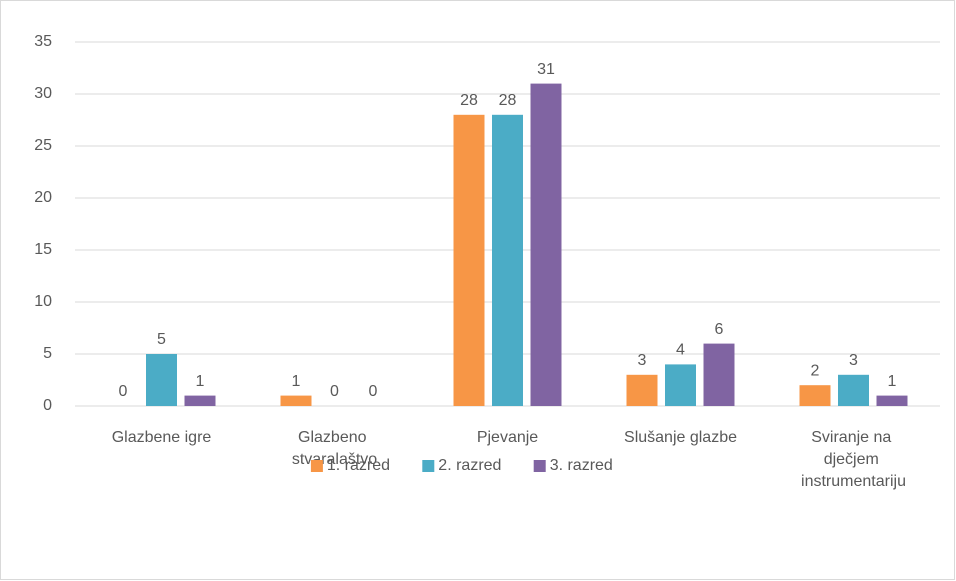 The image size is (956, 581). I want to click on y-tick-label: 35, so click(43, 41).